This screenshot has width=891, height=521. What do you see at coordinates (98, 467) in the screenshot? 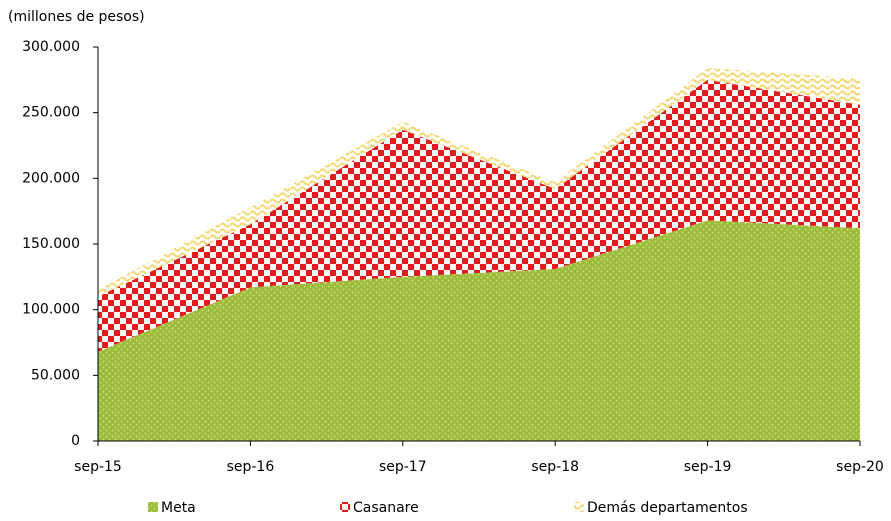
I see `x-tick-label: sep-15` at bounding box center [98, 467].